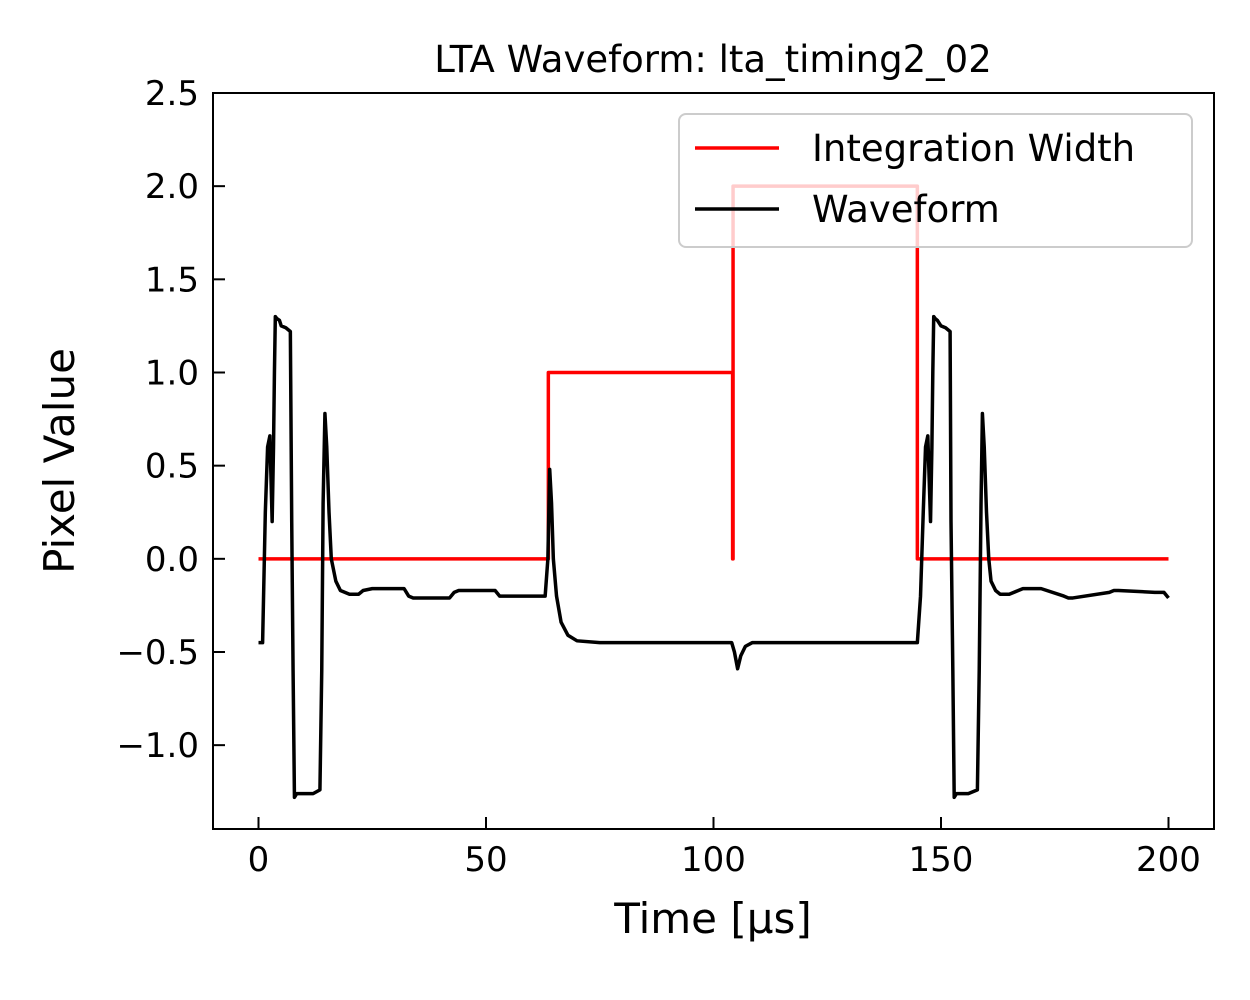 This screenshot has height=1000, width=1250. Describe the element at coordinates (172, 373) in the screenshot. I see `y-tick-label: 1.0` at that location.